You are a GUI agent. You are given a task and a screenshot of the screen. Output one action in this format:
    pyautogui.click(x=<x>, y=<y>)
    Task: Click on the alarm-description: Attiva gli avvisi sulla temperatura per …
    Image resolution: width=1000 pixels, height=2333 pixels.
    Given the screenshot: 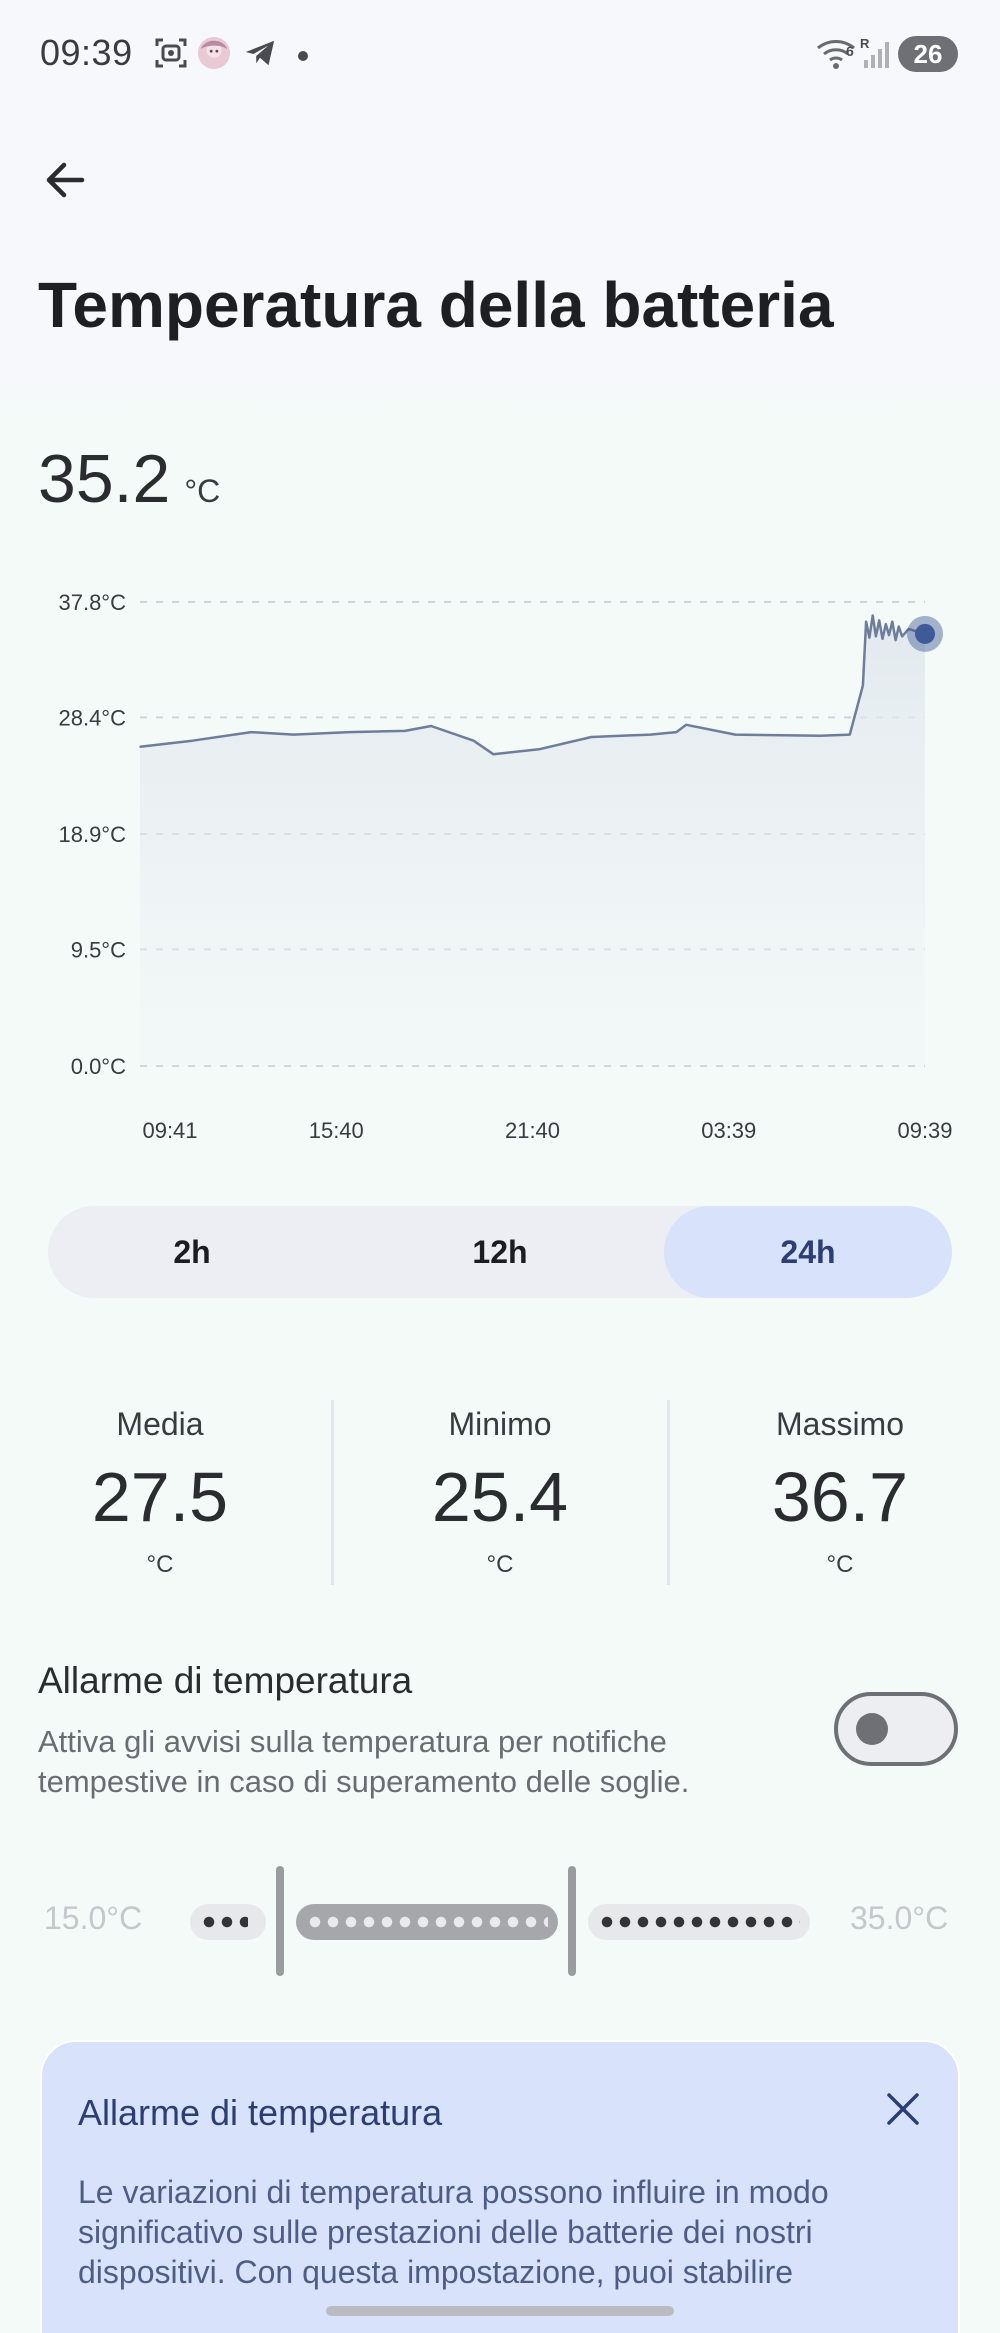 What is the action you would take?
    pyautogui.click(x=364, y=1761)
    